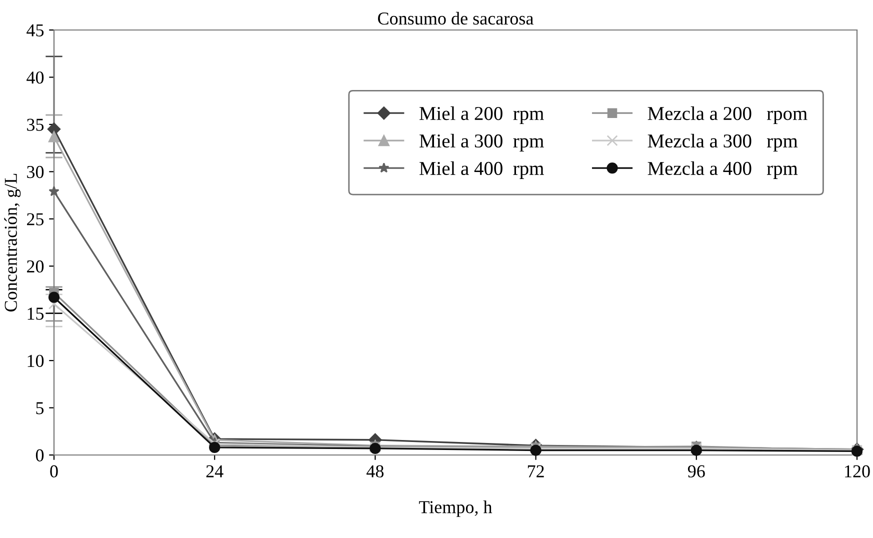  What do you see at coordinates (35, 172) in the screenshot?
I see `y-tick-label: 30` at bounding box center [35, 172].